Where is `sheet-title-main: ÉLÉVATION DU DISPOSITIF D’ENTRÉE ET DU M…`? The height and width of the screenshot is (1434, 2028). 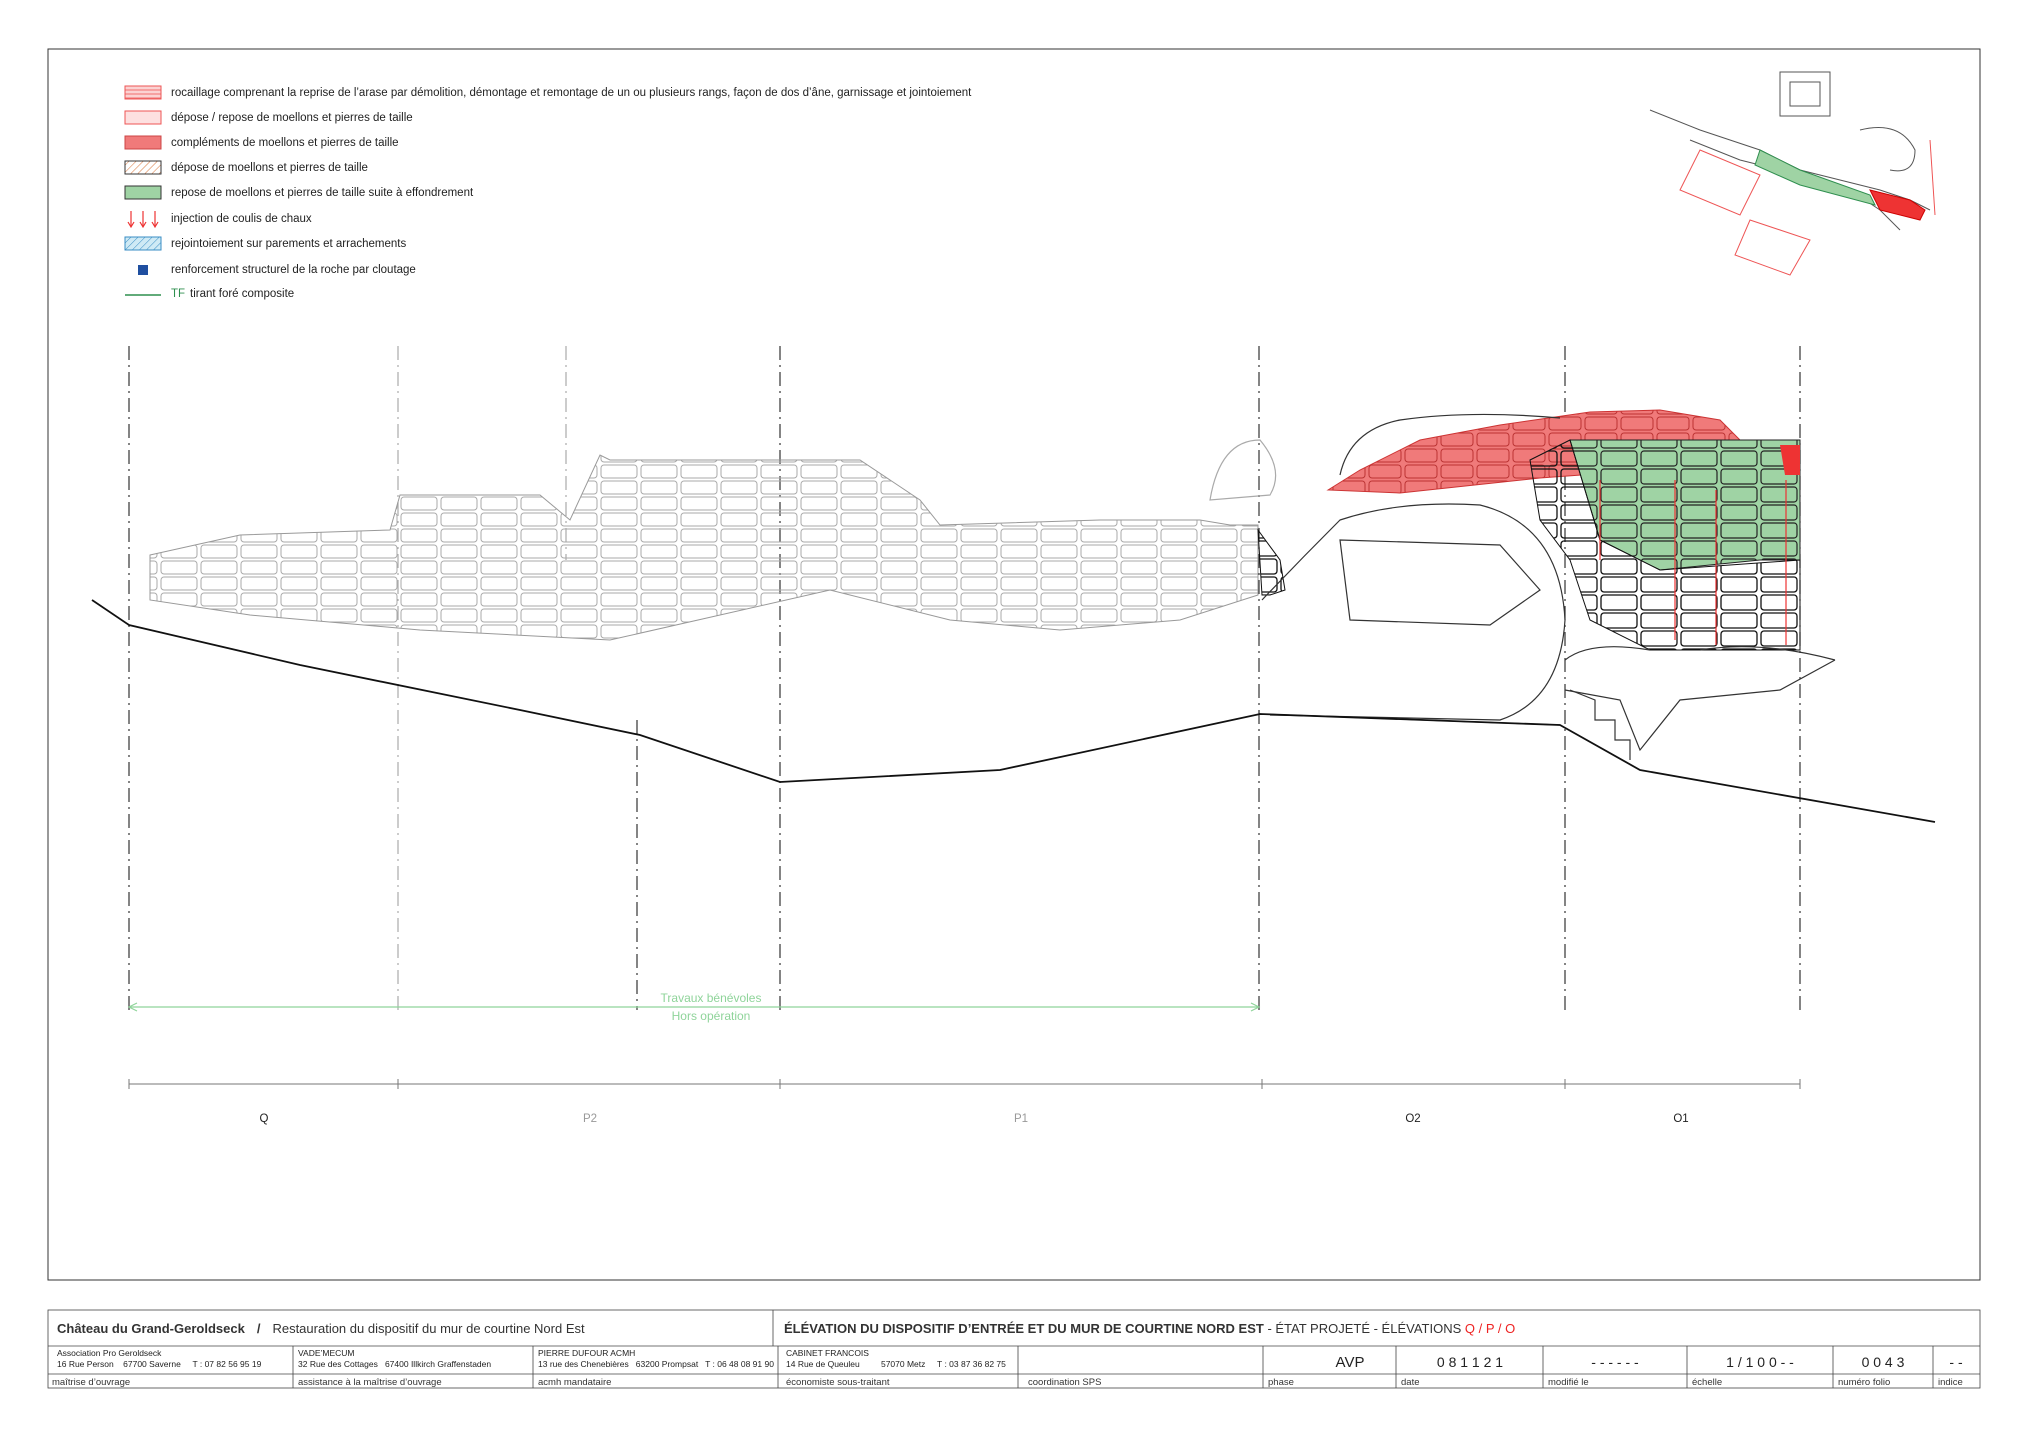
sheet-title-main: ÉLÉVATION DU DISPOSITIF D’ENTRÉE ET DU M… is located at coordinates (1024, 1328).